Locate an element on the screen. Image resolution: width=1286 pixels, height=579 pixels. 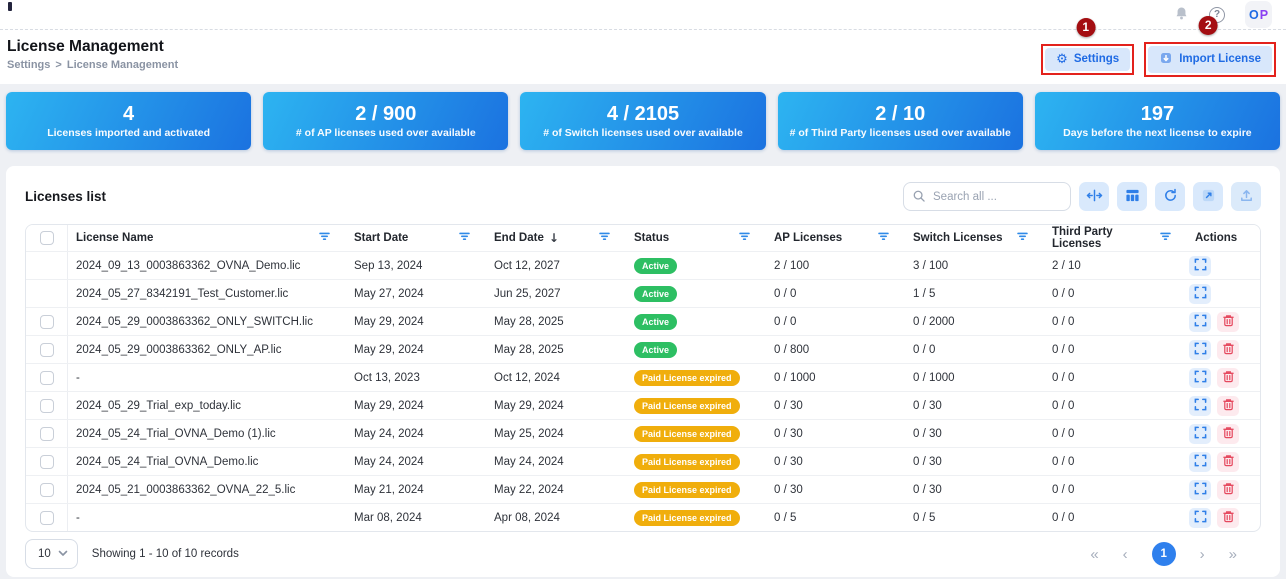
column-header-status: Status is located at coordinates (696, 238).